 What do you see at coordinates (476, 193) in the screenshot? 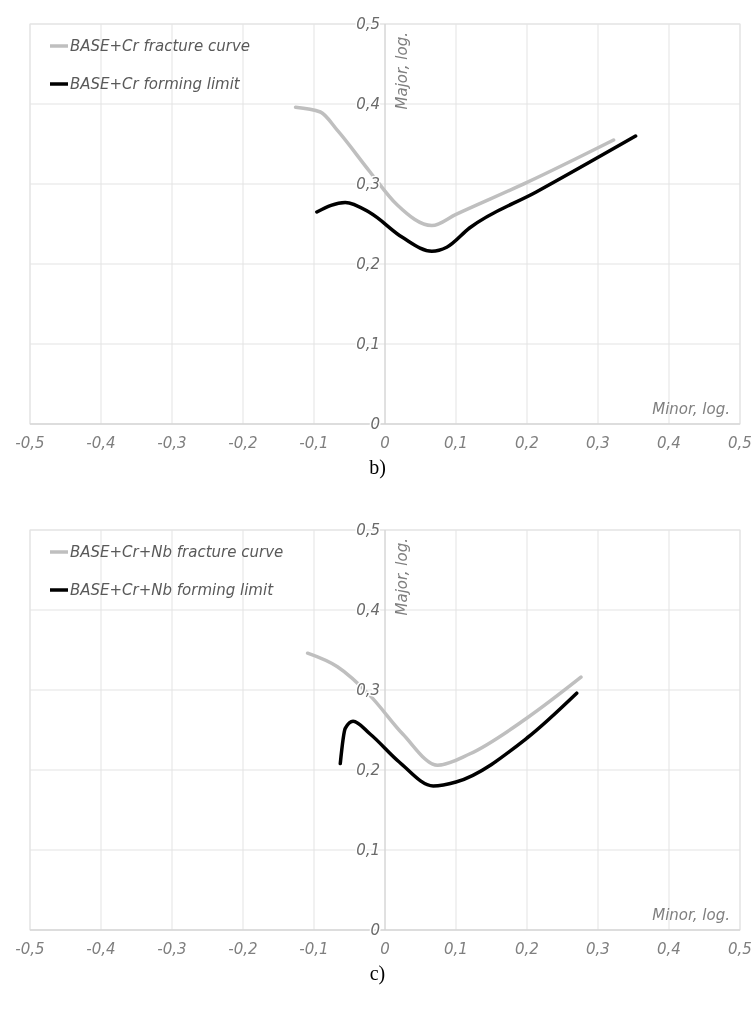
I see `line-series` at bounding box center [476, 193].